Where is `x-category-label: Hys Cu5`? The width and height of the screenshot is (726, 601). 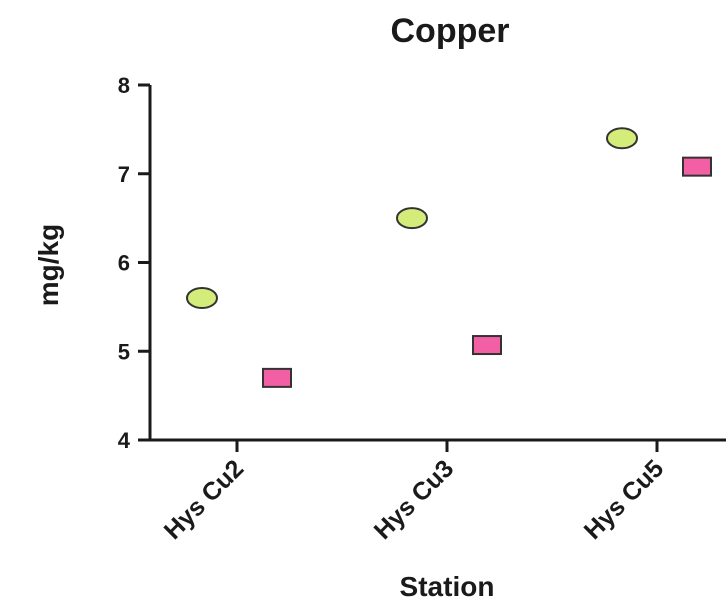
x-category-label: Hys Cu5 is located at coordinates (624, 499).